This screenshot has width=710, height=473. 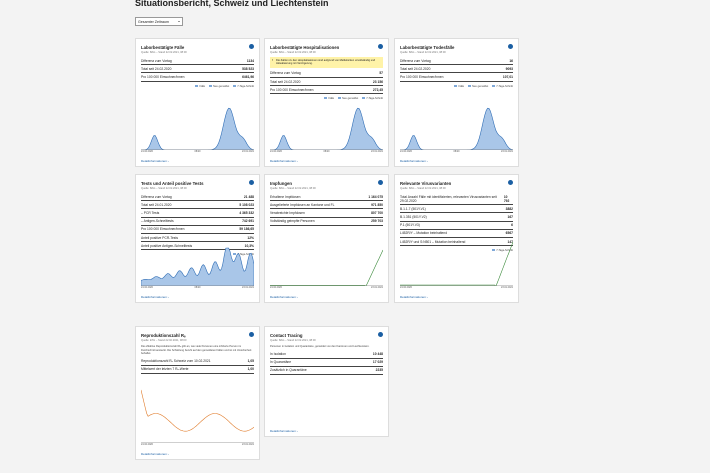 I want to click on row-value: 1134, so click(x=250, y=60).